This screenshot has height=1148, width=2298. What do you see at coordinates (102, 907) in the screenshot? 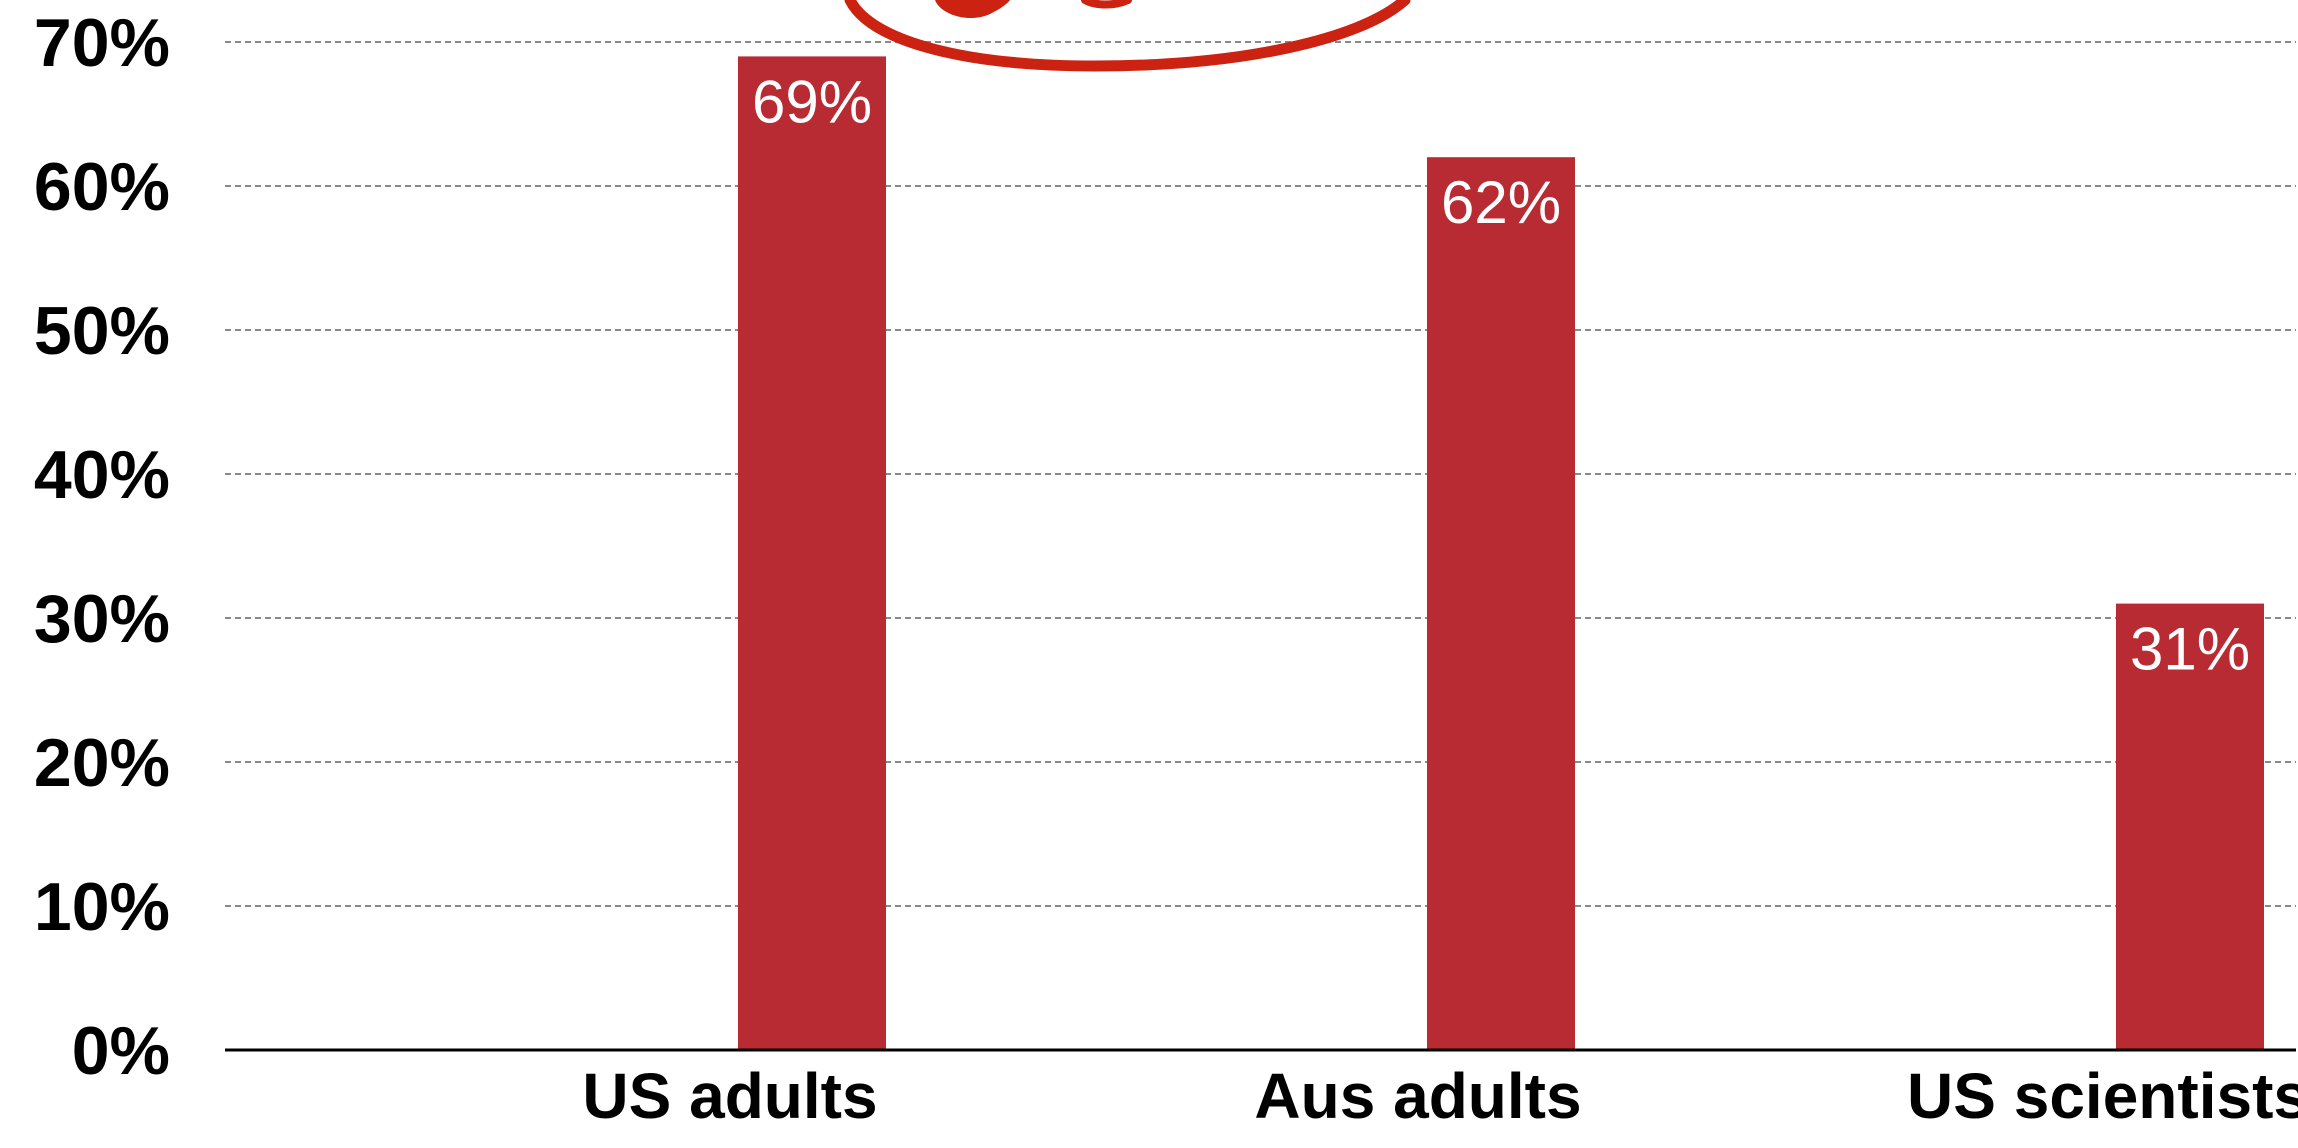
I see `y-tick-label: 10%` at bounding box center [102, 907].